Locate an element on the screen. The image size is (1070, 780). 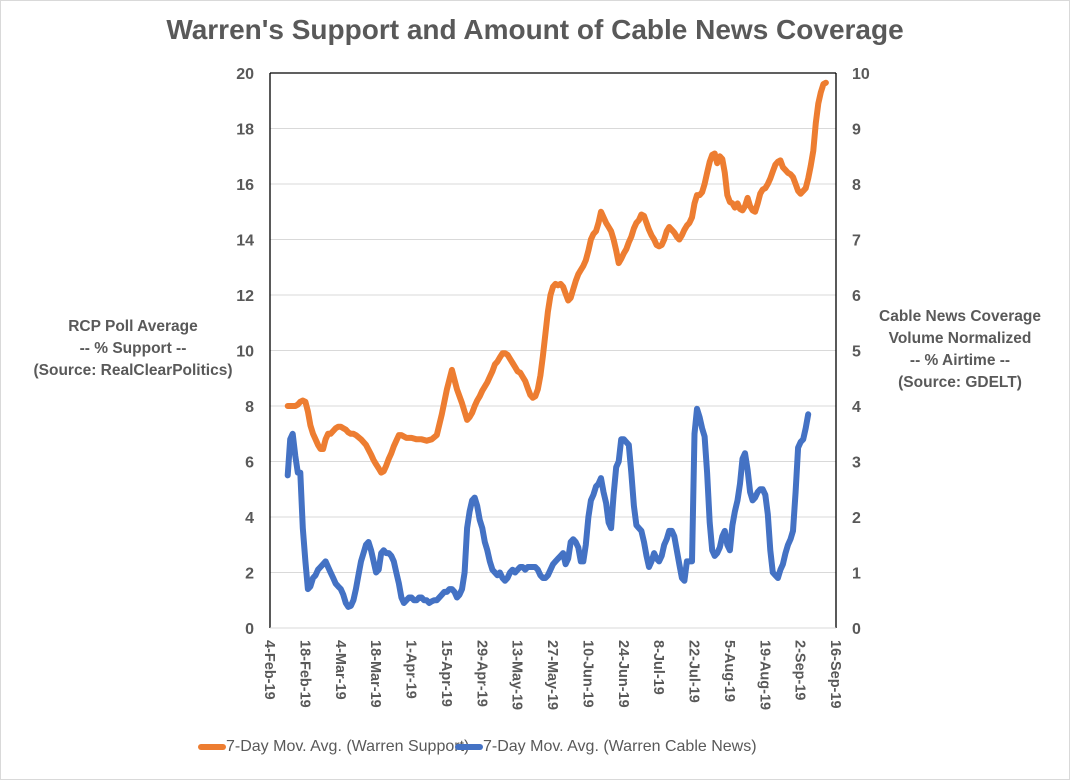
y-left-tick-label: 8 is located at coordinates (249, 407).